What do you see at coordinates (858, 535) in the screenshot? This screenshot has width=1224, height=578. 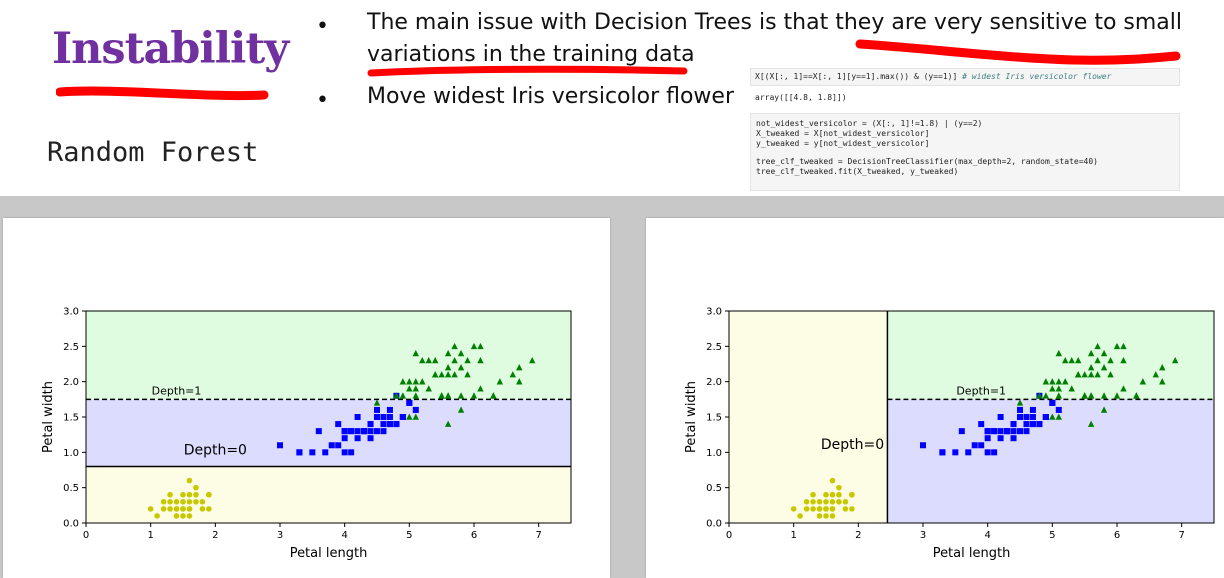 I see `x-tick-label: 2` at bounding box center [858, 535].